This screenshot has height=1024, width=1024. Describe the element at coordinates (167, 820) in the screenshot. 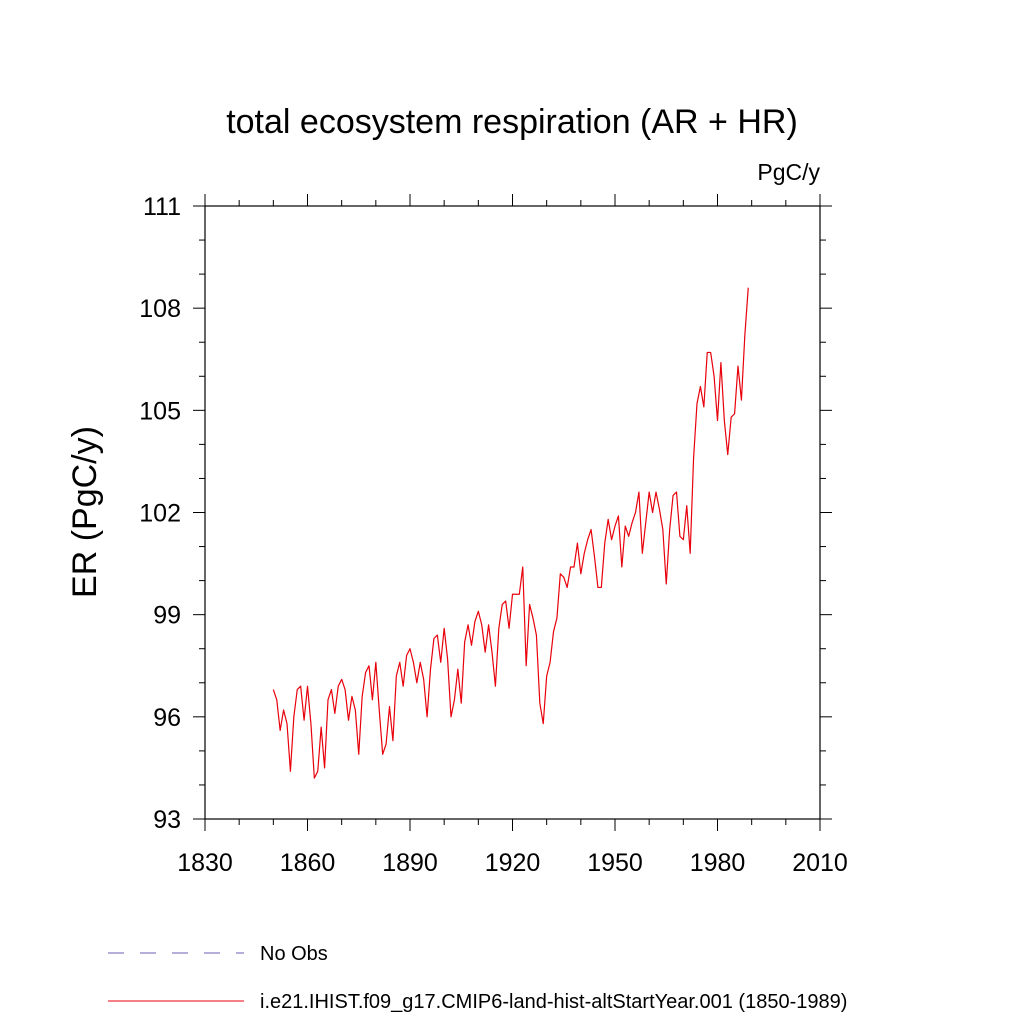

I see `y-tick-label: 93` at that location.